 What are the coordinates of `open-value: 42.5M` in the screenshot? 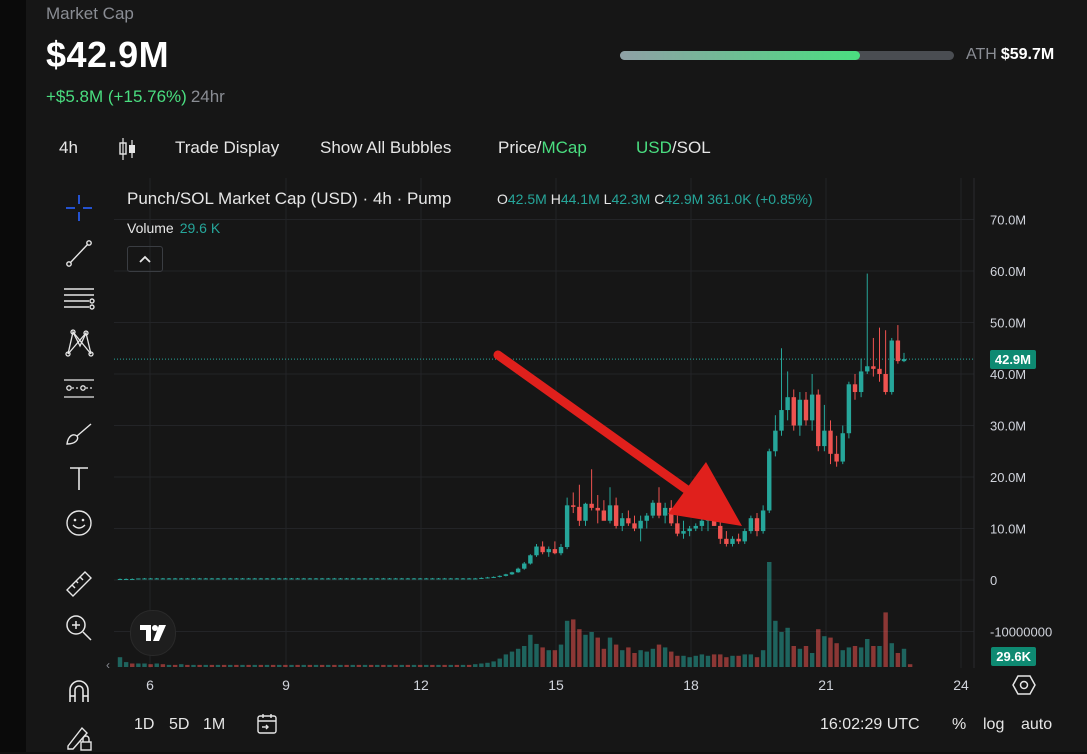 It's located at (527, 199).